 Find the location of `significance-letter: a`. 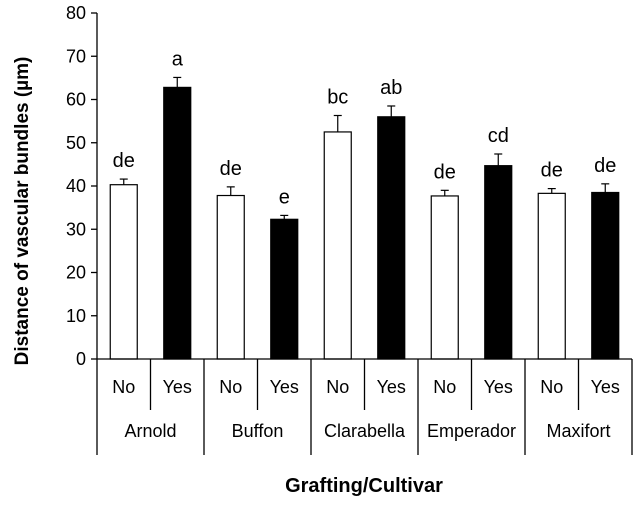

significance-letter: a is located at coordinates (178, 59).